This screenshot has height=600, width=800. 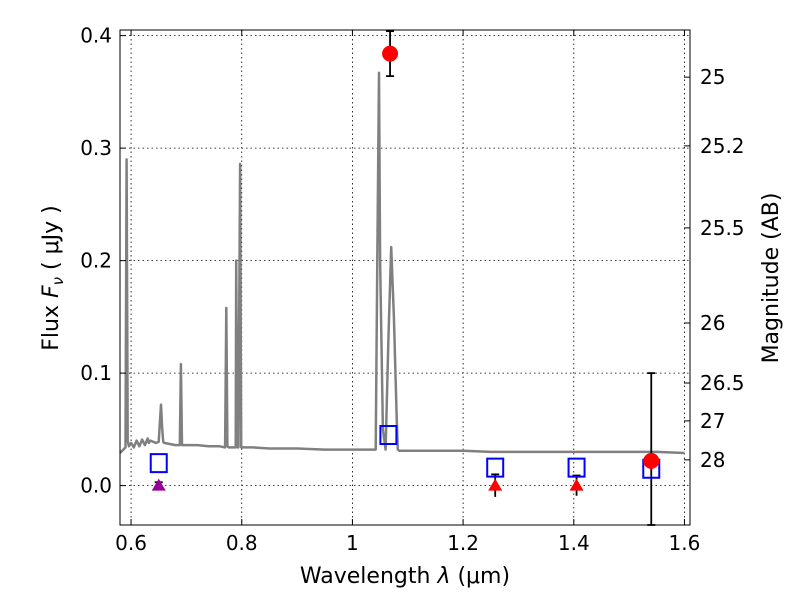 I want to click on mag-tick-label: 25.5, so click(x=722, y=228).